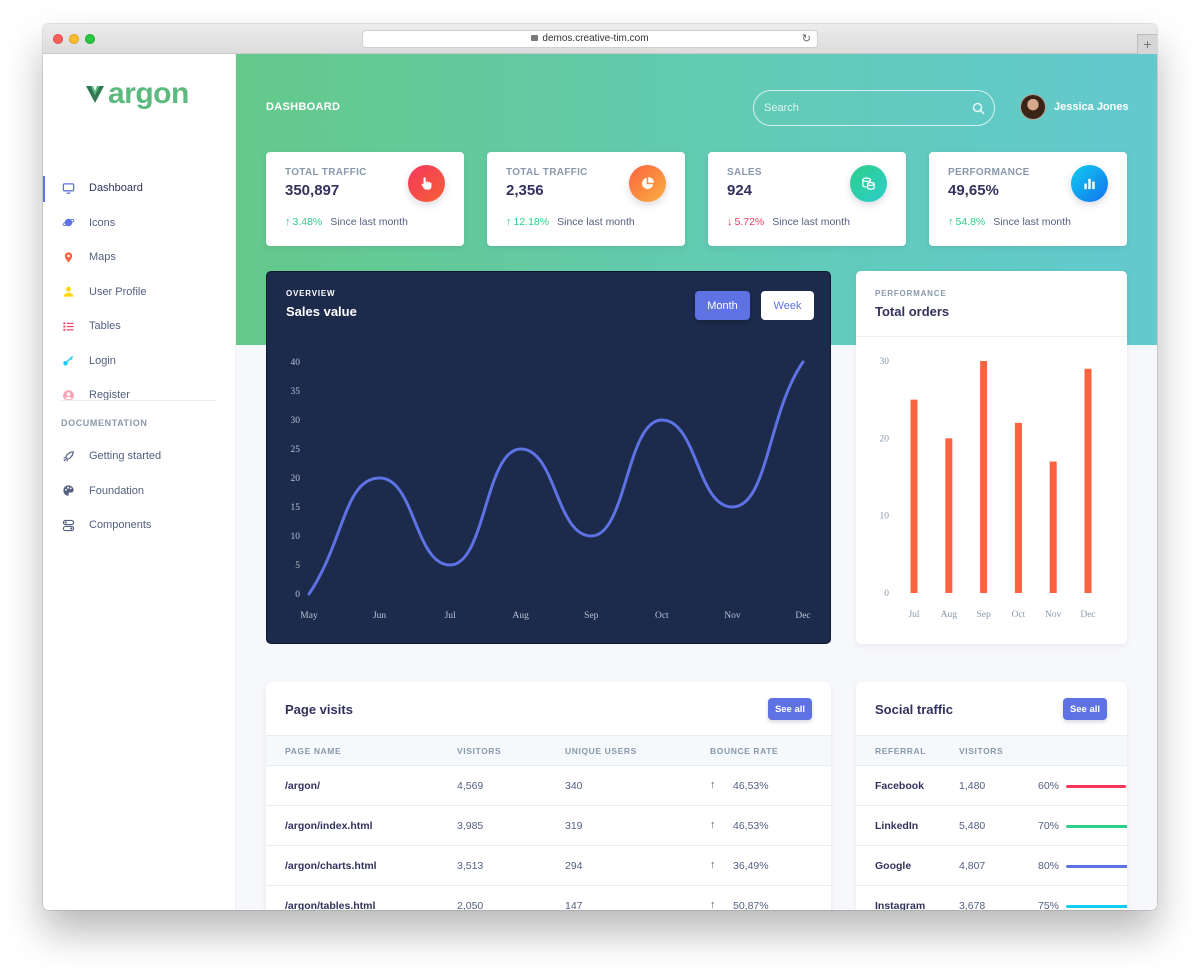 The height and width of the screenshot is (972, 1200). Describe the element at coordinates (972, 786) in the screenshot. I see `visitors-cell: 1,480` at that location.